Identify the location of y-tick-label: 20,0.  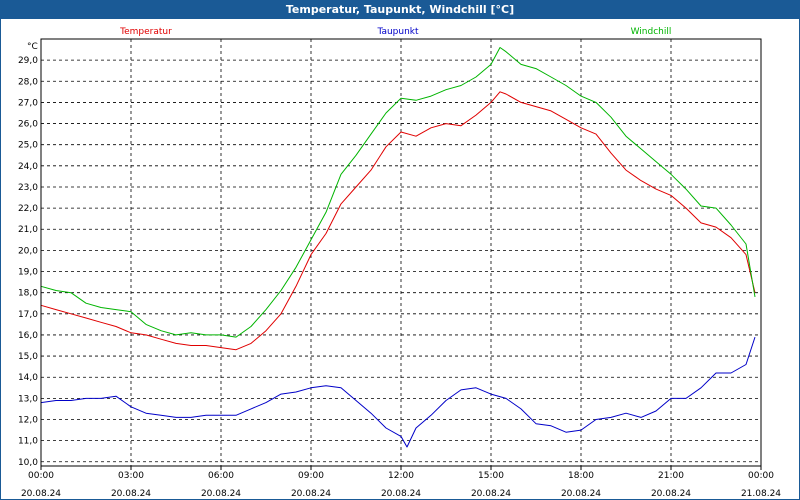
(28, 251).